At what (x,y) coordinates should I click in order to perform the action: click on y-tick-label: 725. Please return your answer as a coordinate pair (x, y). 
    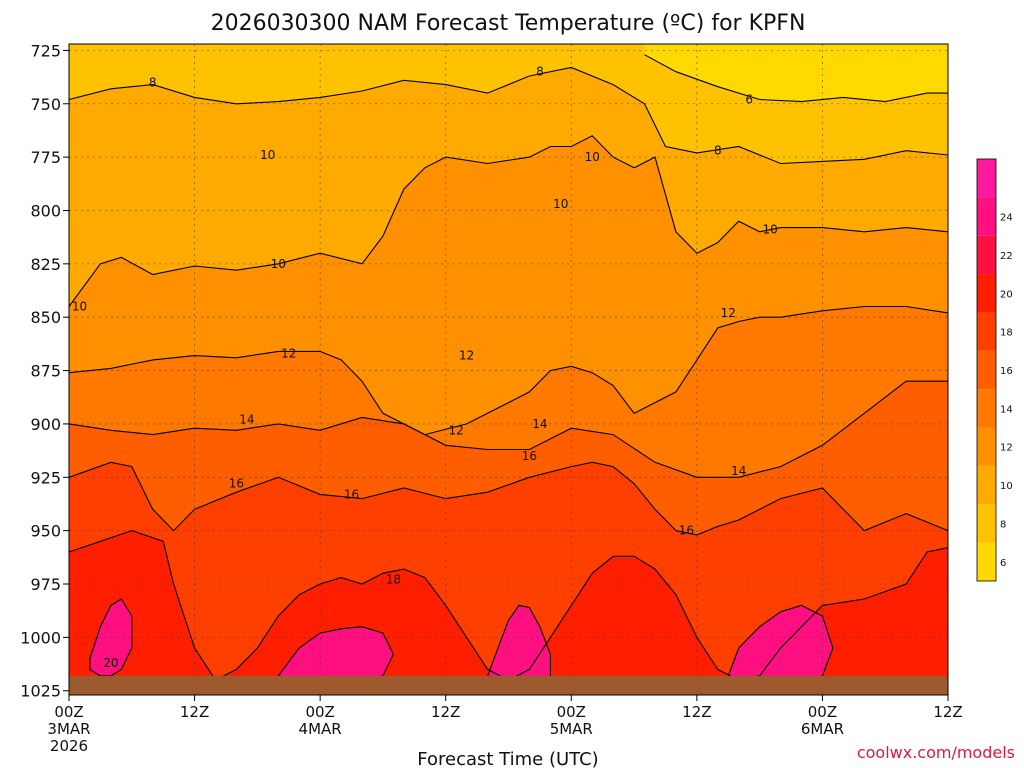
    Looking at the image, I should click on (45, 50).